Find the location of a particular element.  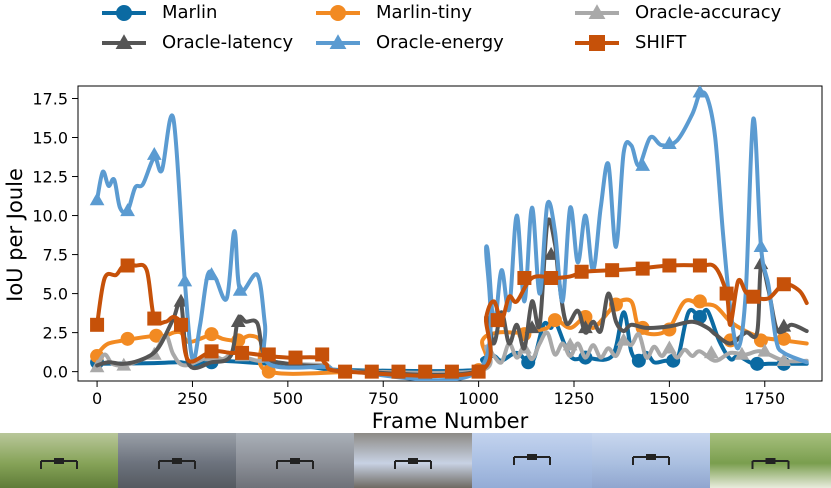

y-tick-label: 17.5 is located at coordinates (50, 98).